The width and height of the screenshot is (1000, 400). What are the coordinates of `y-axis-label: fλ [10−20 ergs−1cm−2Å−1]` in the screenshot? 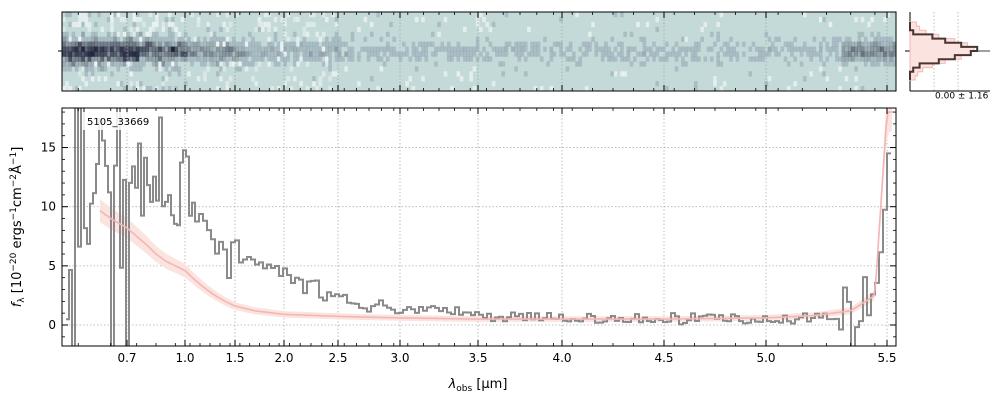 It's located at (18, 227).